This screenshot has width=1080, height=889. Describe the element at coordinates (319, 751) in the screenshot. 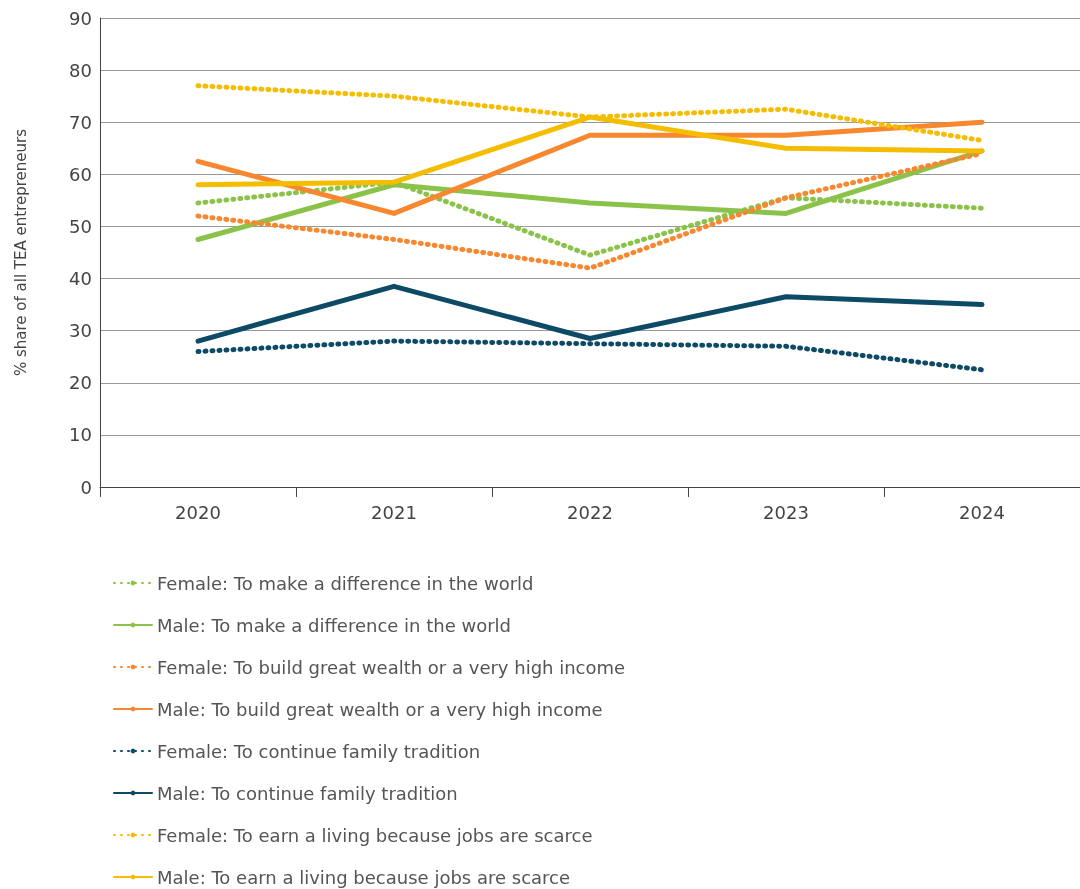

I see `legend-label: Female: To continue family tradition` at that location.